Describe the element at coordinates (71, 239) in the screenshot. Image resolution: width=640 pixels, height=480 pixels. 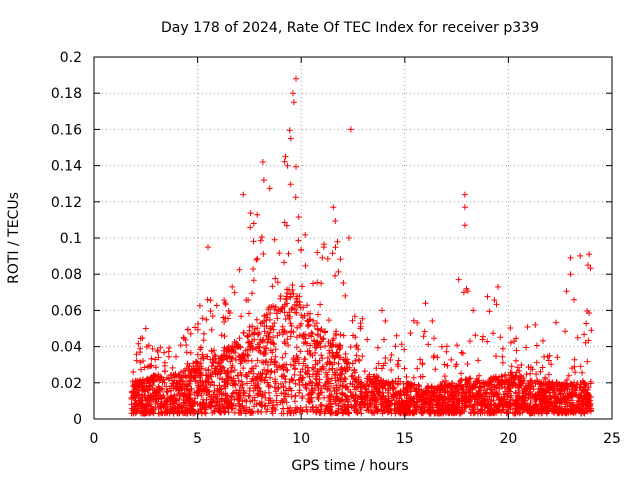
I see `y-tick-label: 0.1` at that location.